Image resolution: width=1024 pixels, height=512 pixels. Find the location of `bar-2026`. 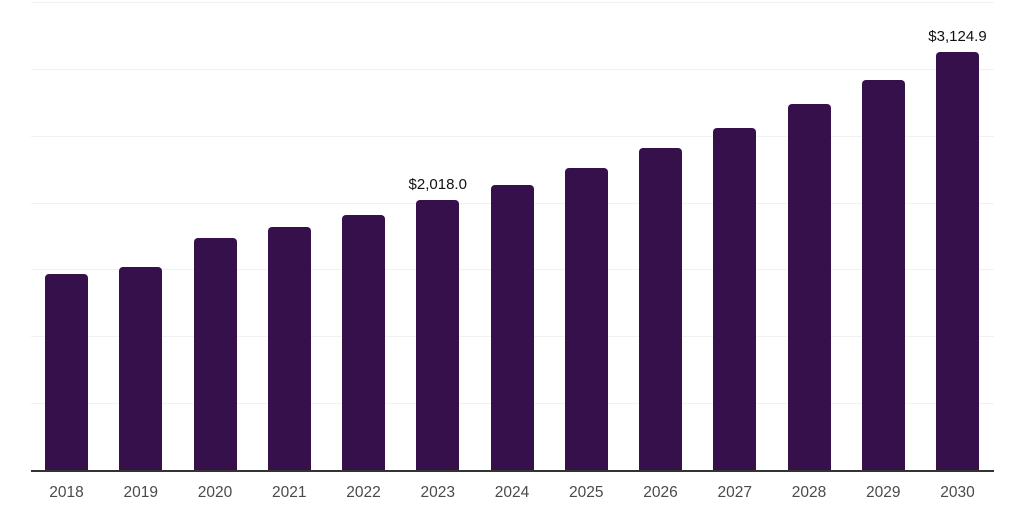

bar-2026 is located at coordinates (660, 309).